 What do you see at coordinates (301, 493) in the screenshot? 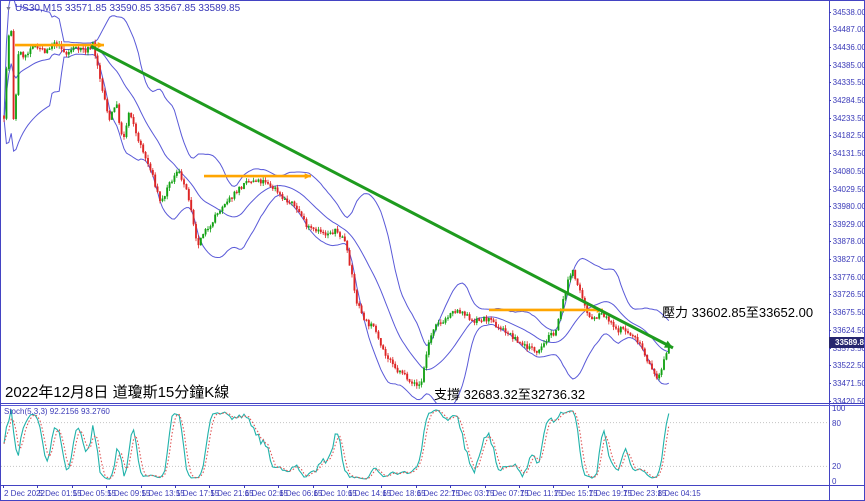
I see `time-axis-label: 6 Dec 06:15` at bounding box center [301, 493].